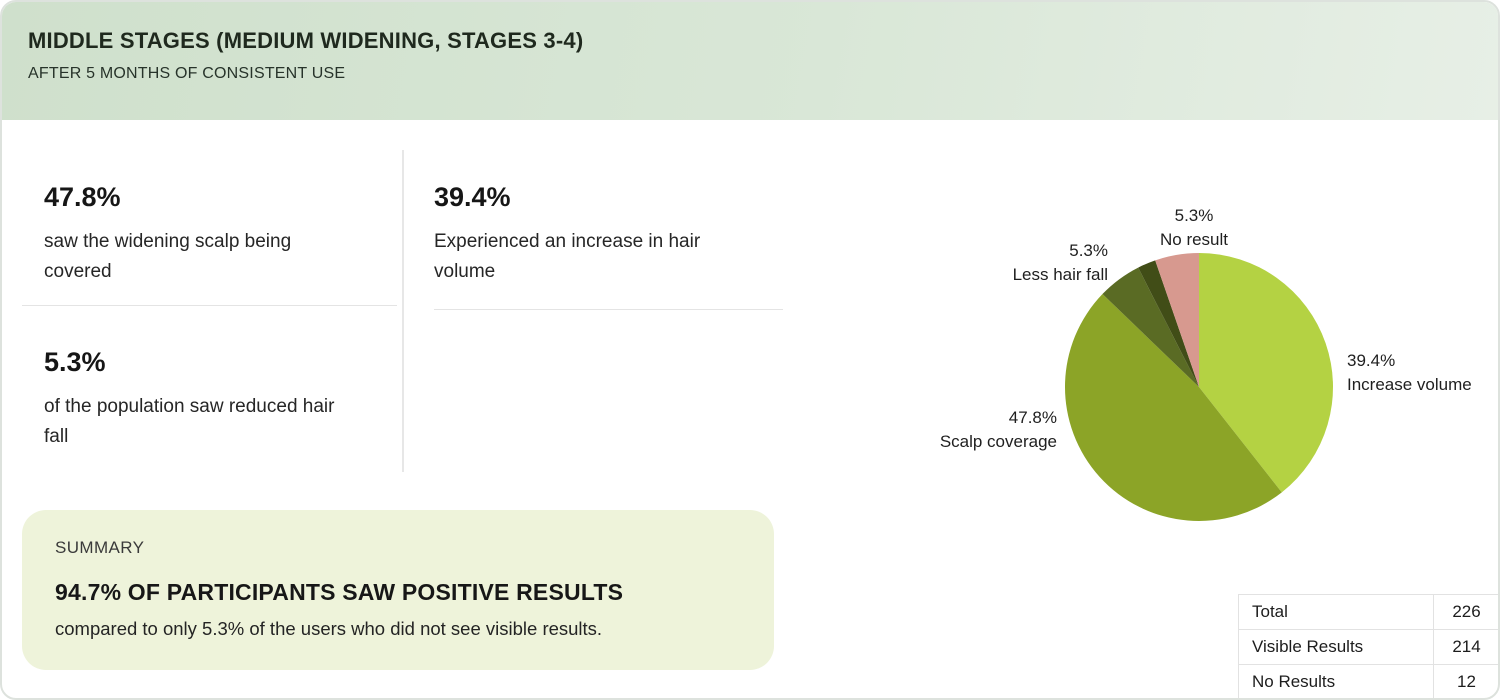  I want to click on page-subtitle: AFTER 5 MONTHS OF CONSISTENT USE, so click(187, 73).